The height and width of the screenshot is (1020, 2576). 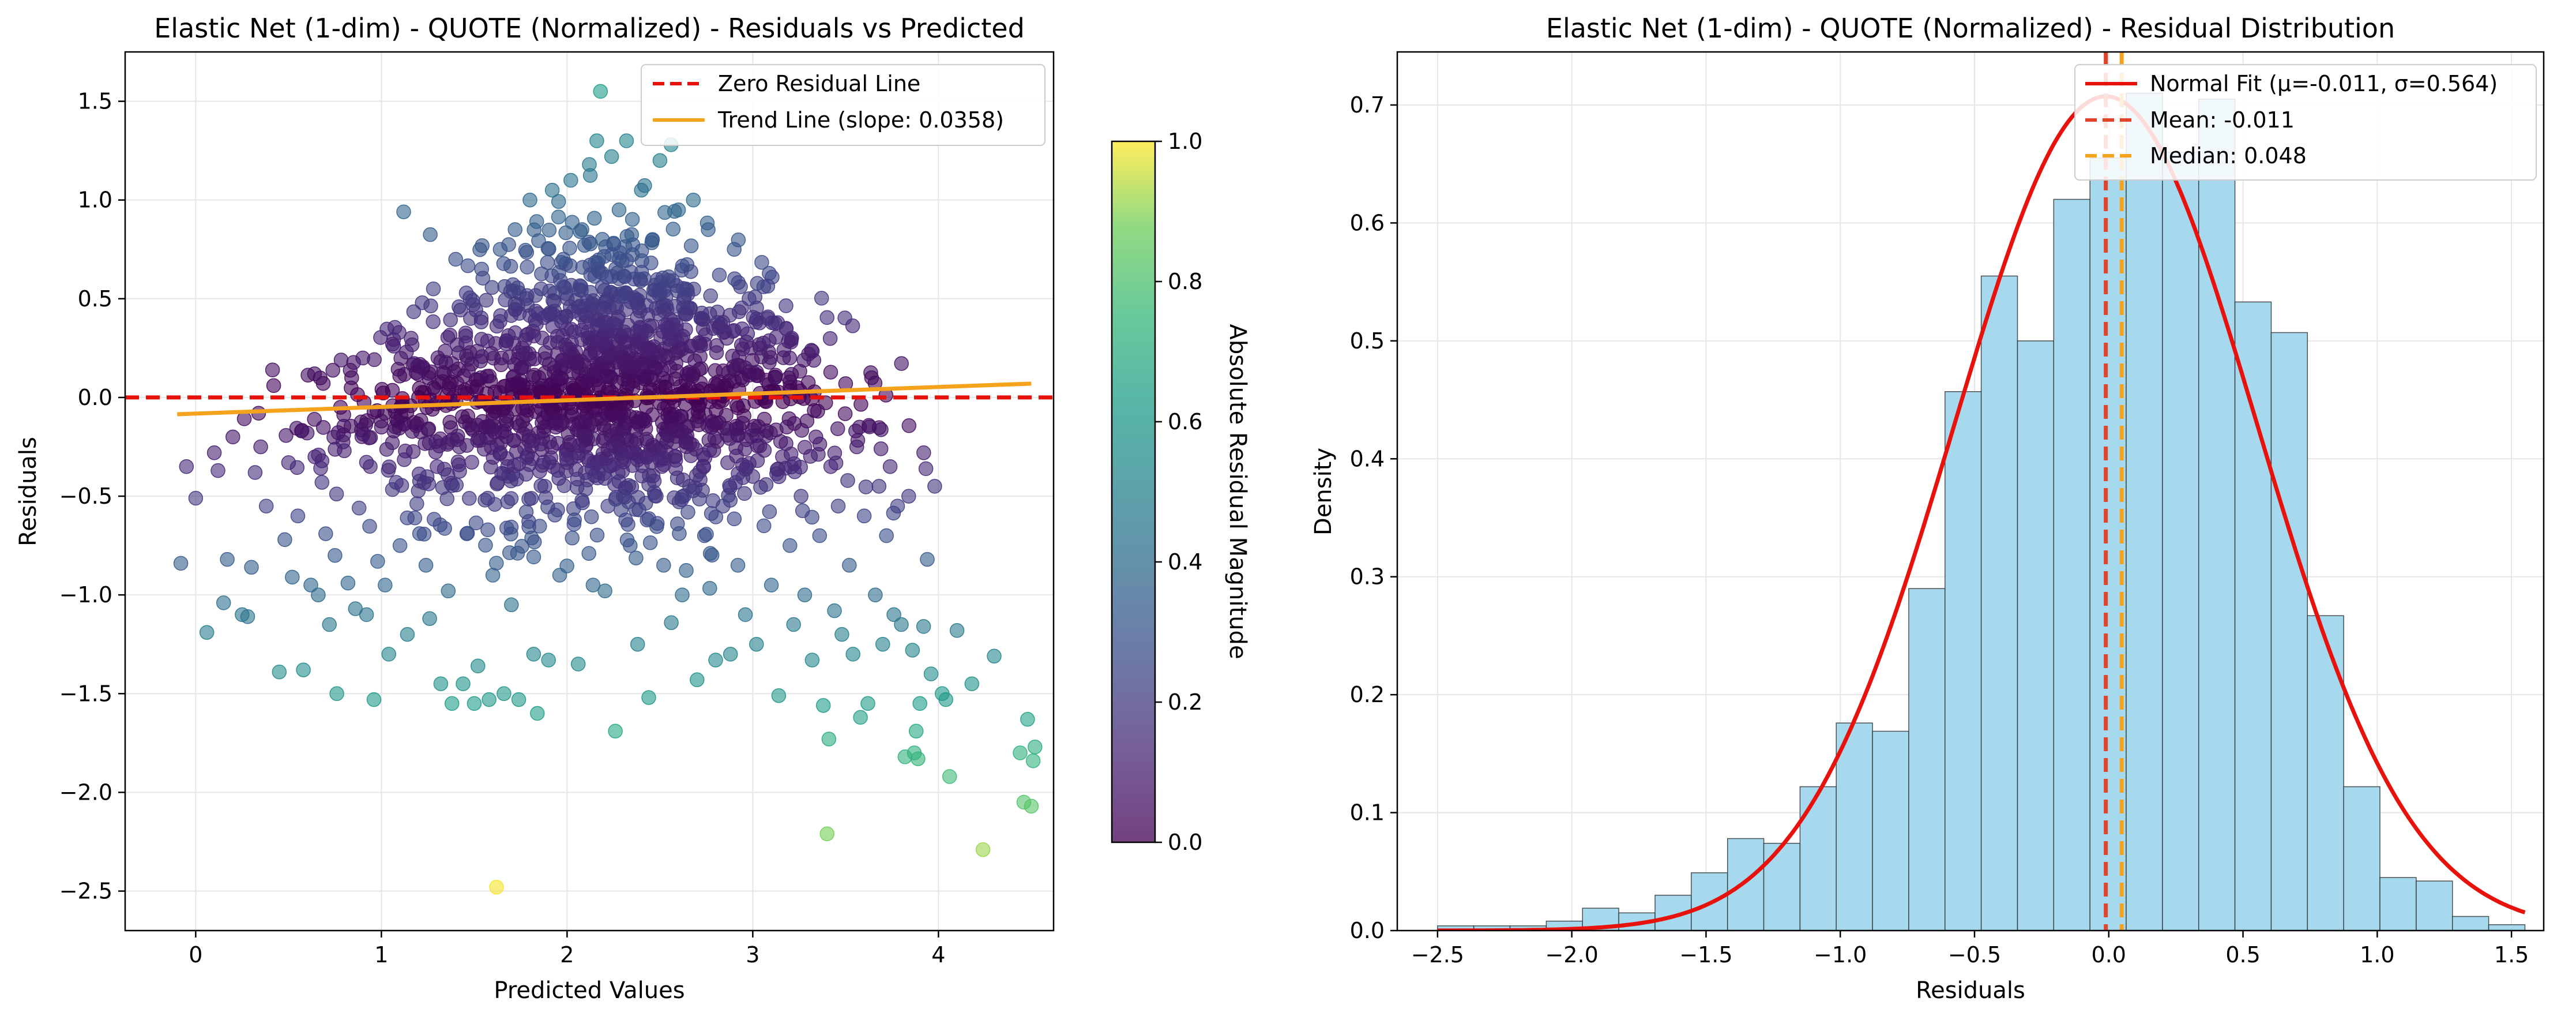 I want to click on histogram-x-label: Residuals, so click(x=1970, y=990).